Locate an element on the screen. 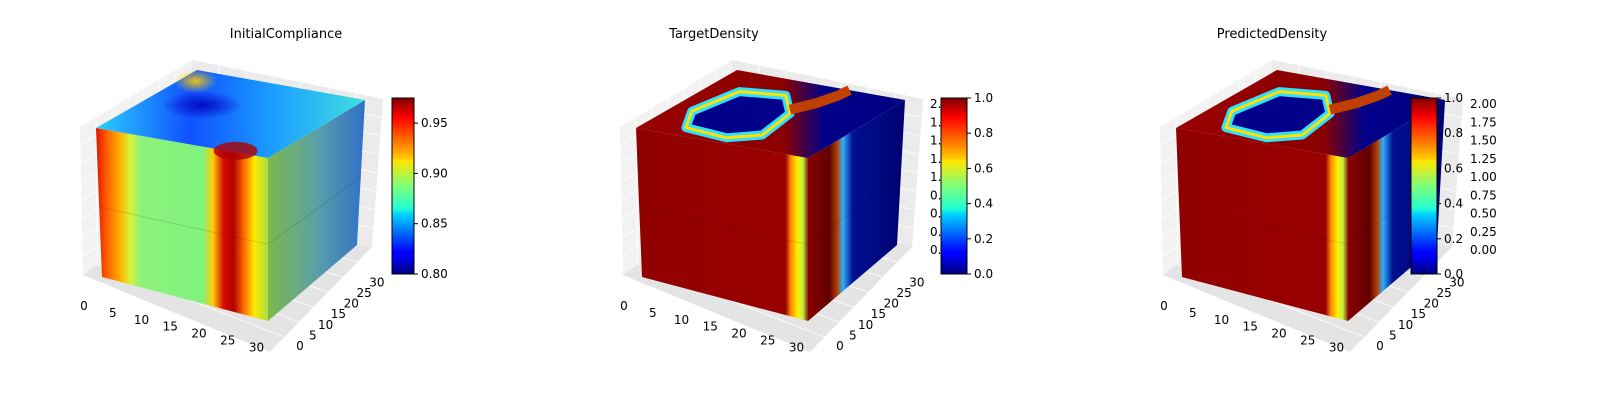  z-tick-label: 1.50 is located at coordinates (1483, 141).